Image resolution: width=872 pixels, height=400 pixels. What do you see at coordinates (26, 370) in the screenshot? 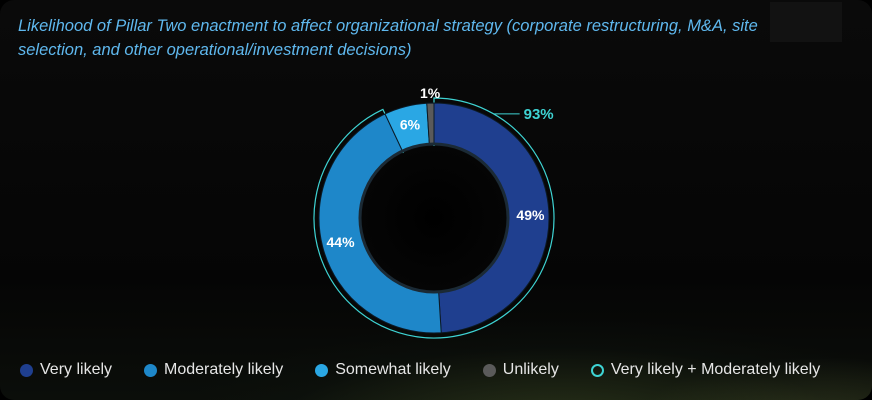
I see `legend-swatch-very-likely` at bounding box center [26, 370].